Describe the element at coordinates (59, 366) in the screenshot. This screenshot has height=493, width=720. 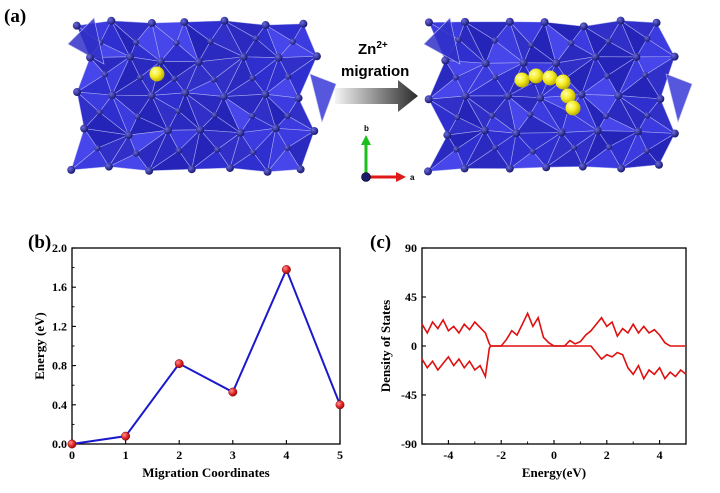
I see `y-tick-label: 0.8` at that location.